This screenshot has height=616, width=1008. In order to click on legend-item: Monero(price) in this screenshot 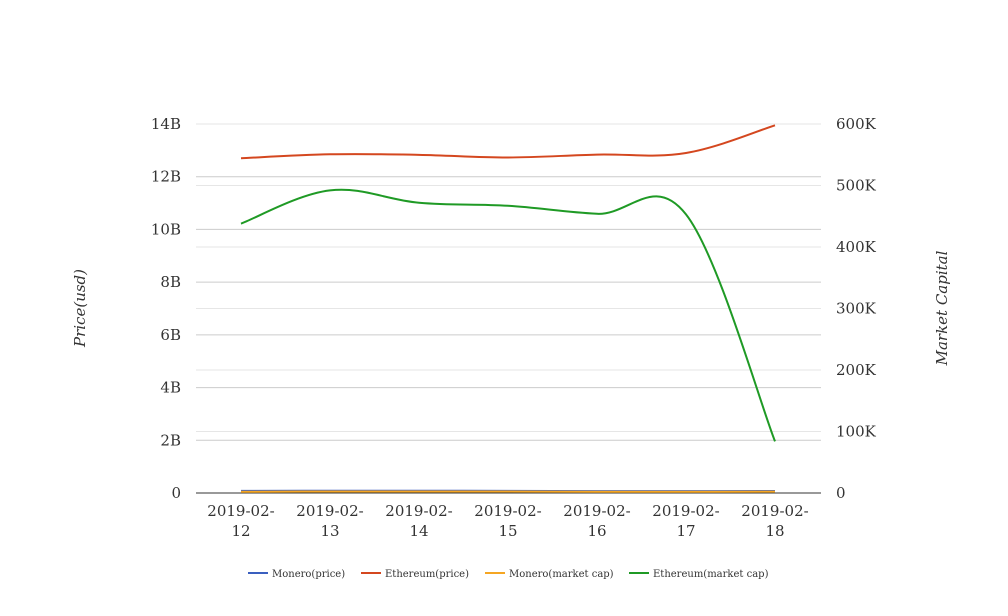, I will do `click(296, 574)`.